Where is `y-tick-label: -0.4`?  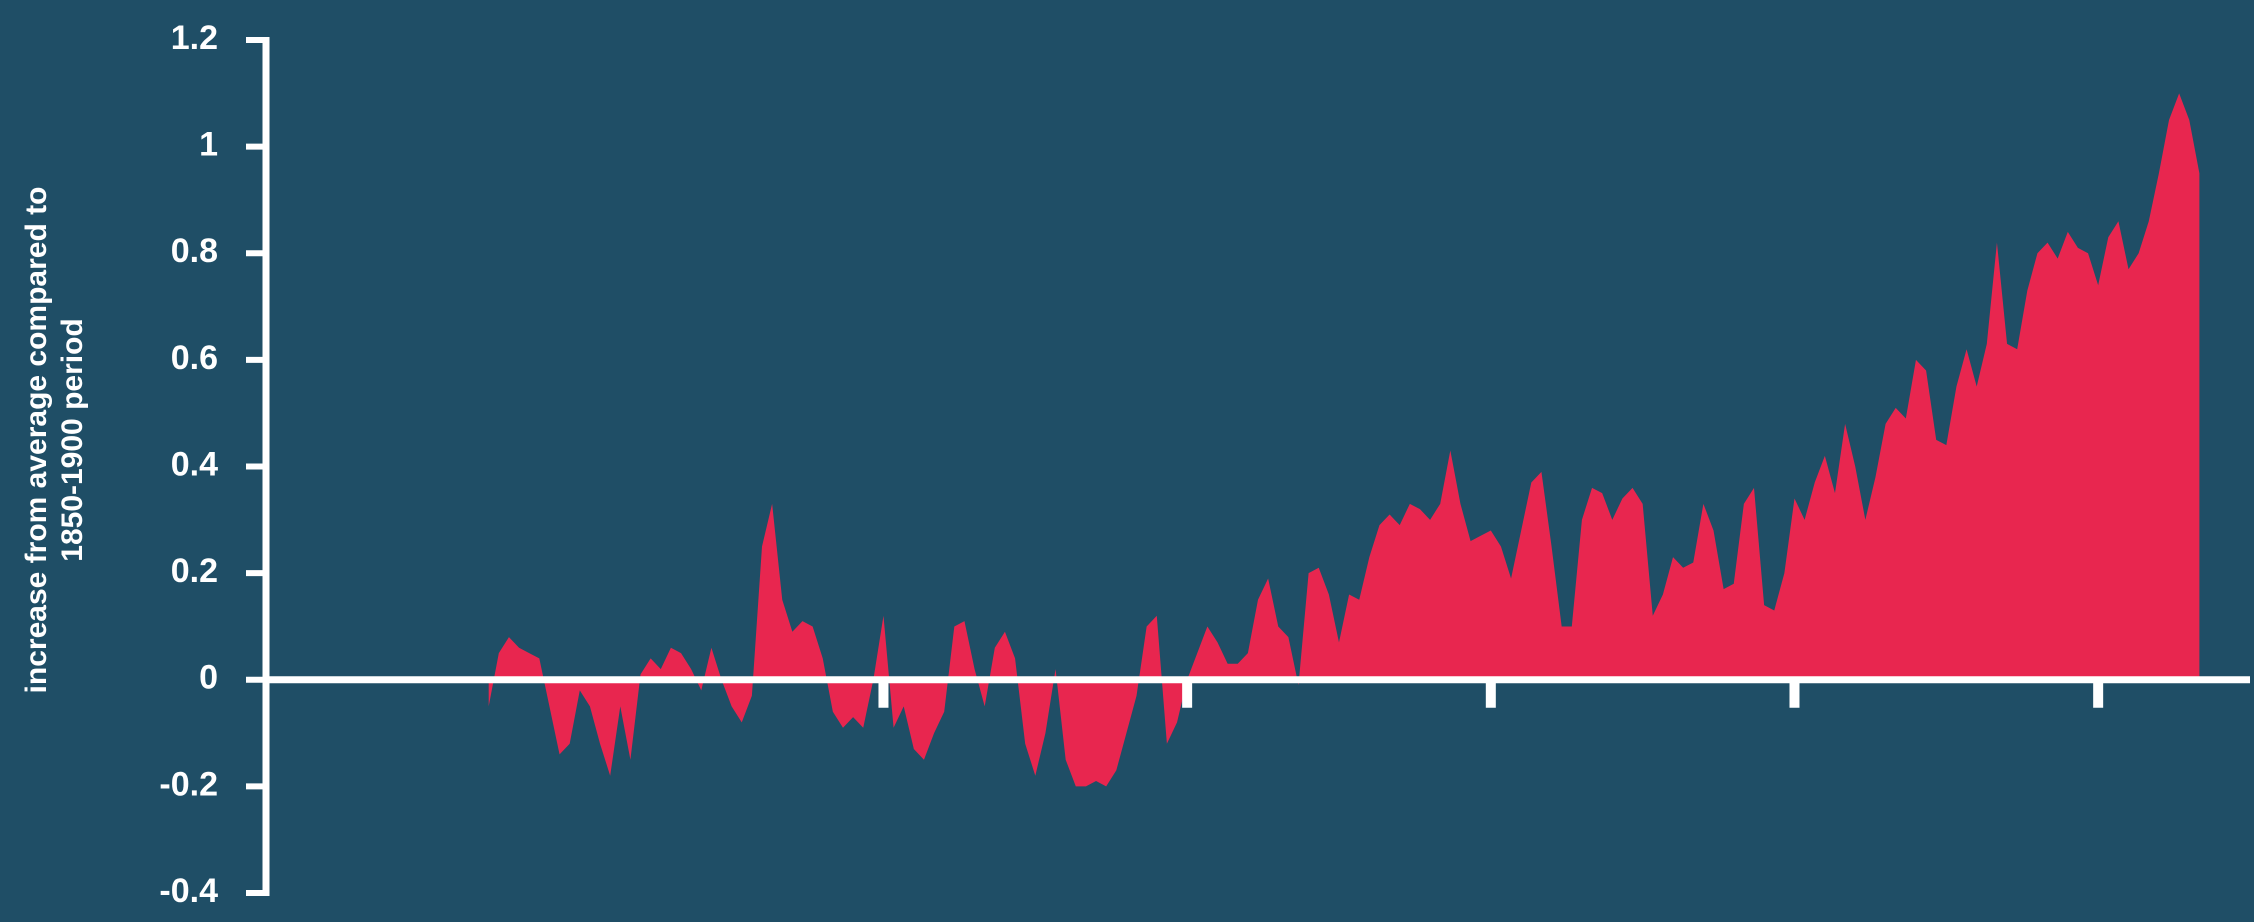 y-tick-label: -0.4 is located at coordinates (188, 891).